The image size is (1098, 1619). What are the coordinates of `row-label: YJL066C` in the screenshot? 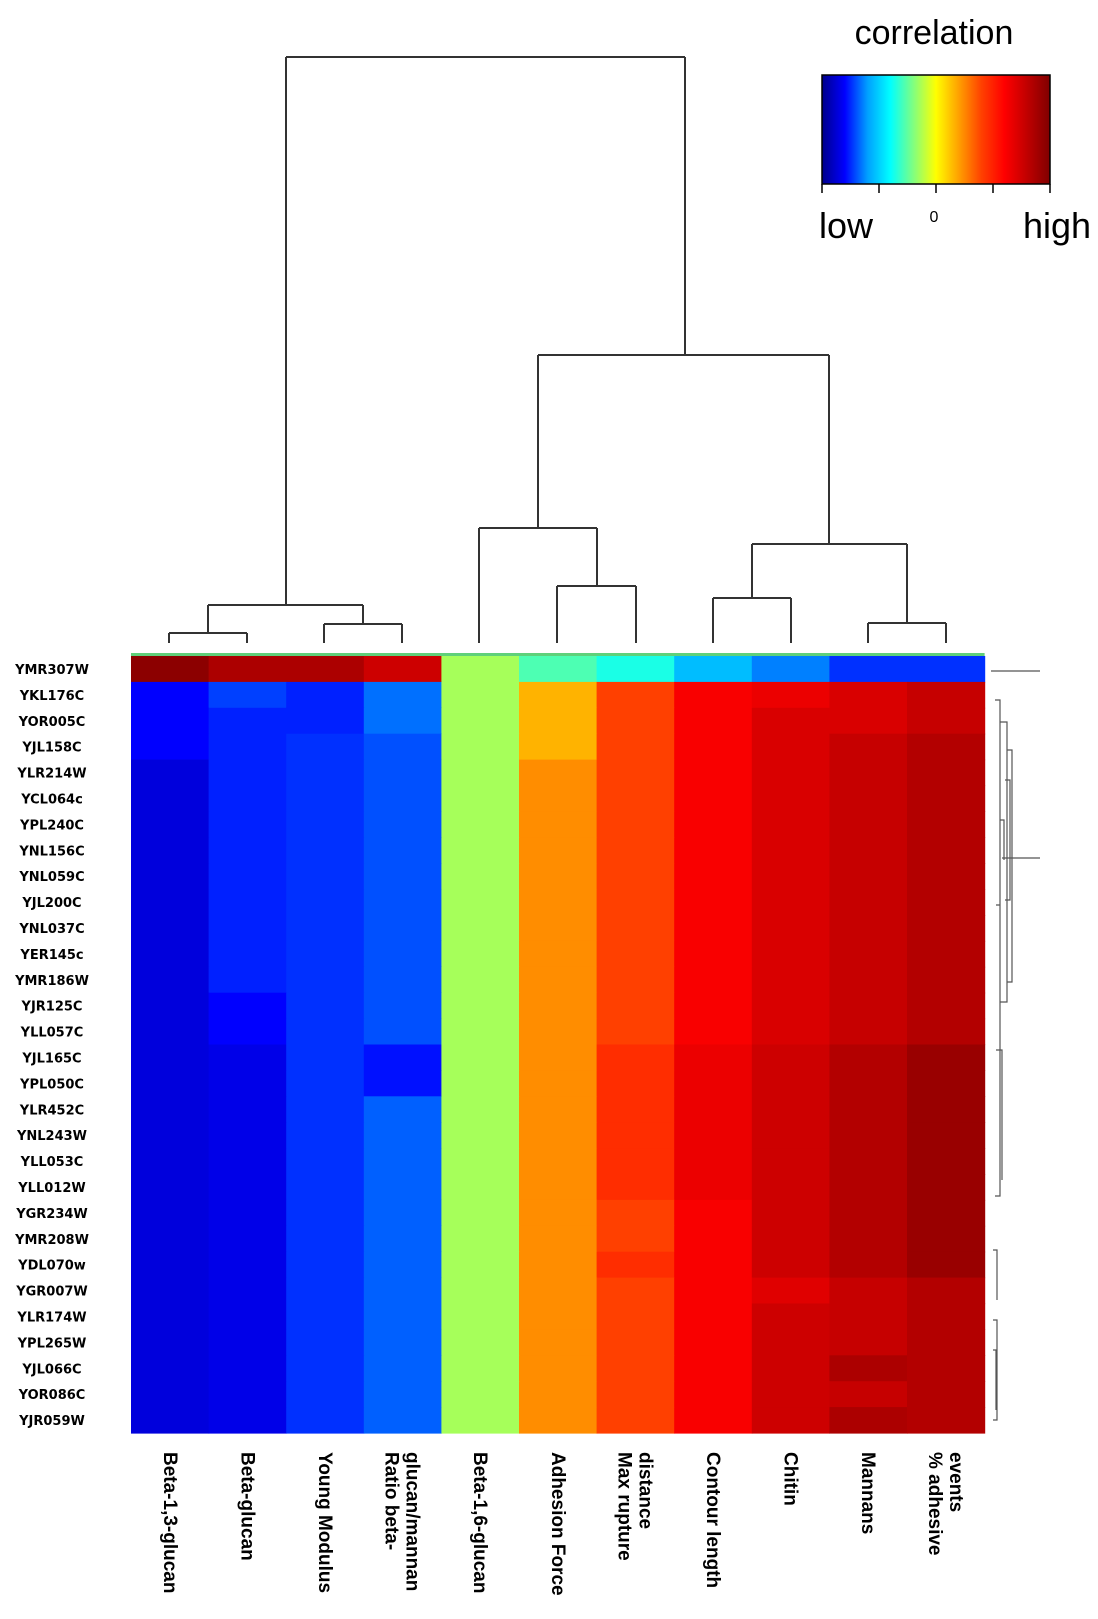 It's located at (51, 1369).